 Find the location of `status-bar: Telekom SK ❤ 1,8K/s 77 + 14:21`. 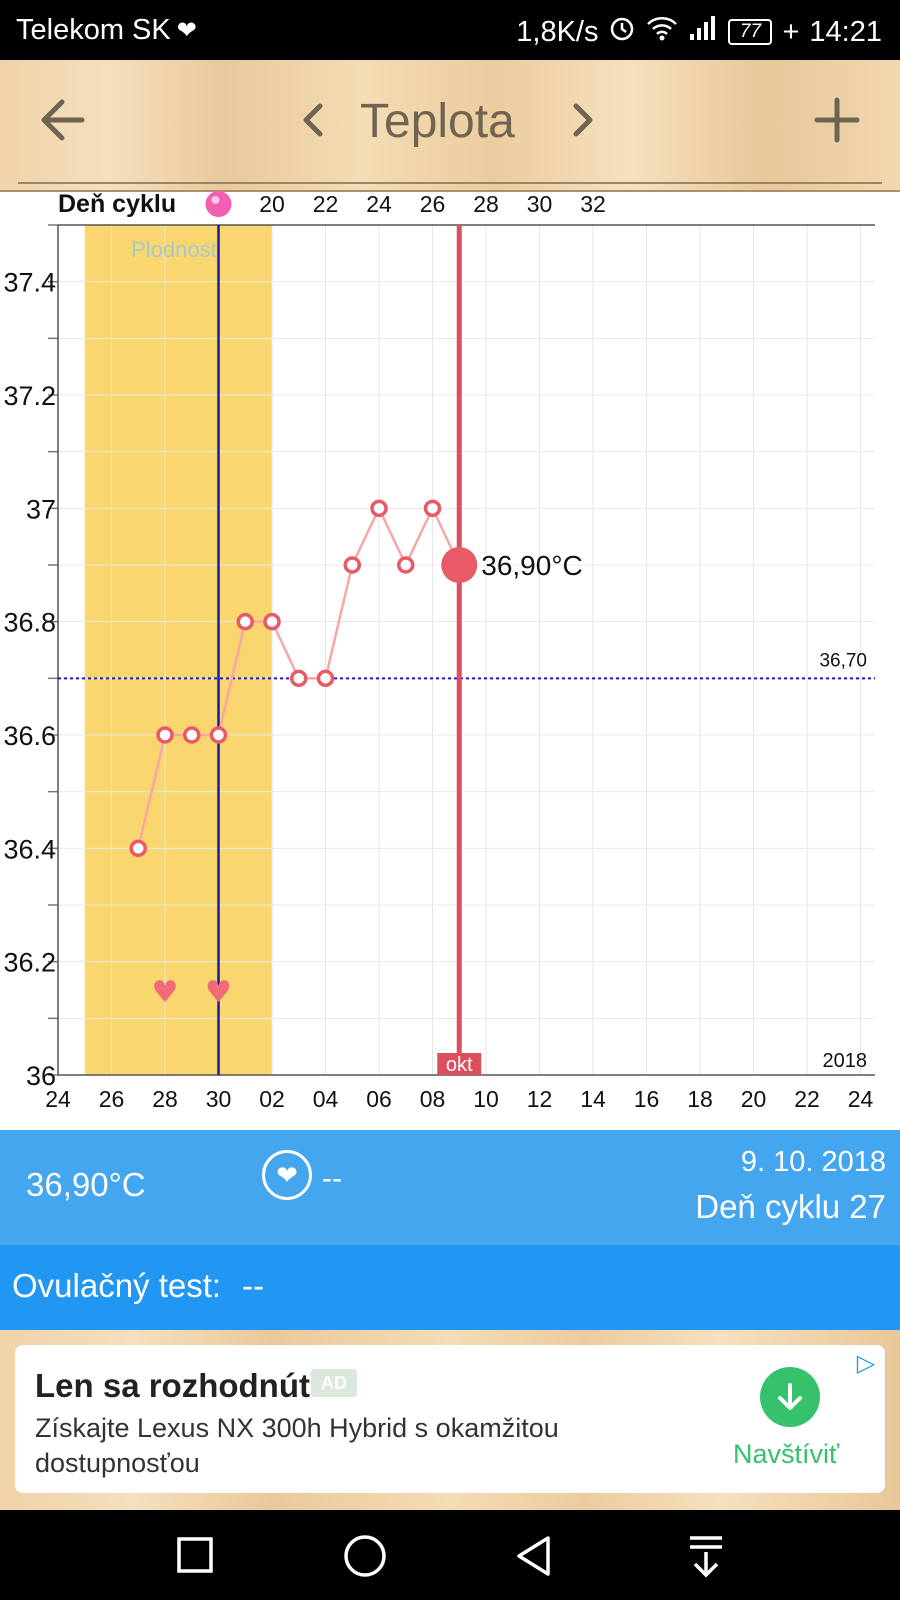

status-bar: Telekom SK ❤ 1,8K/s 77 + 14:21 is located at coordinates (450, 30).